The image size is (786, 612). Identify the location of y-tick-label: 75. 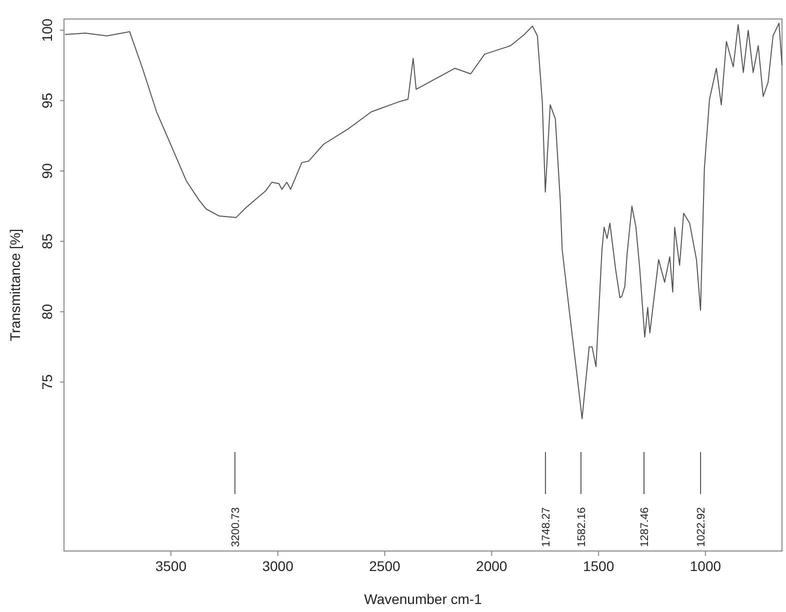
(47, 382).